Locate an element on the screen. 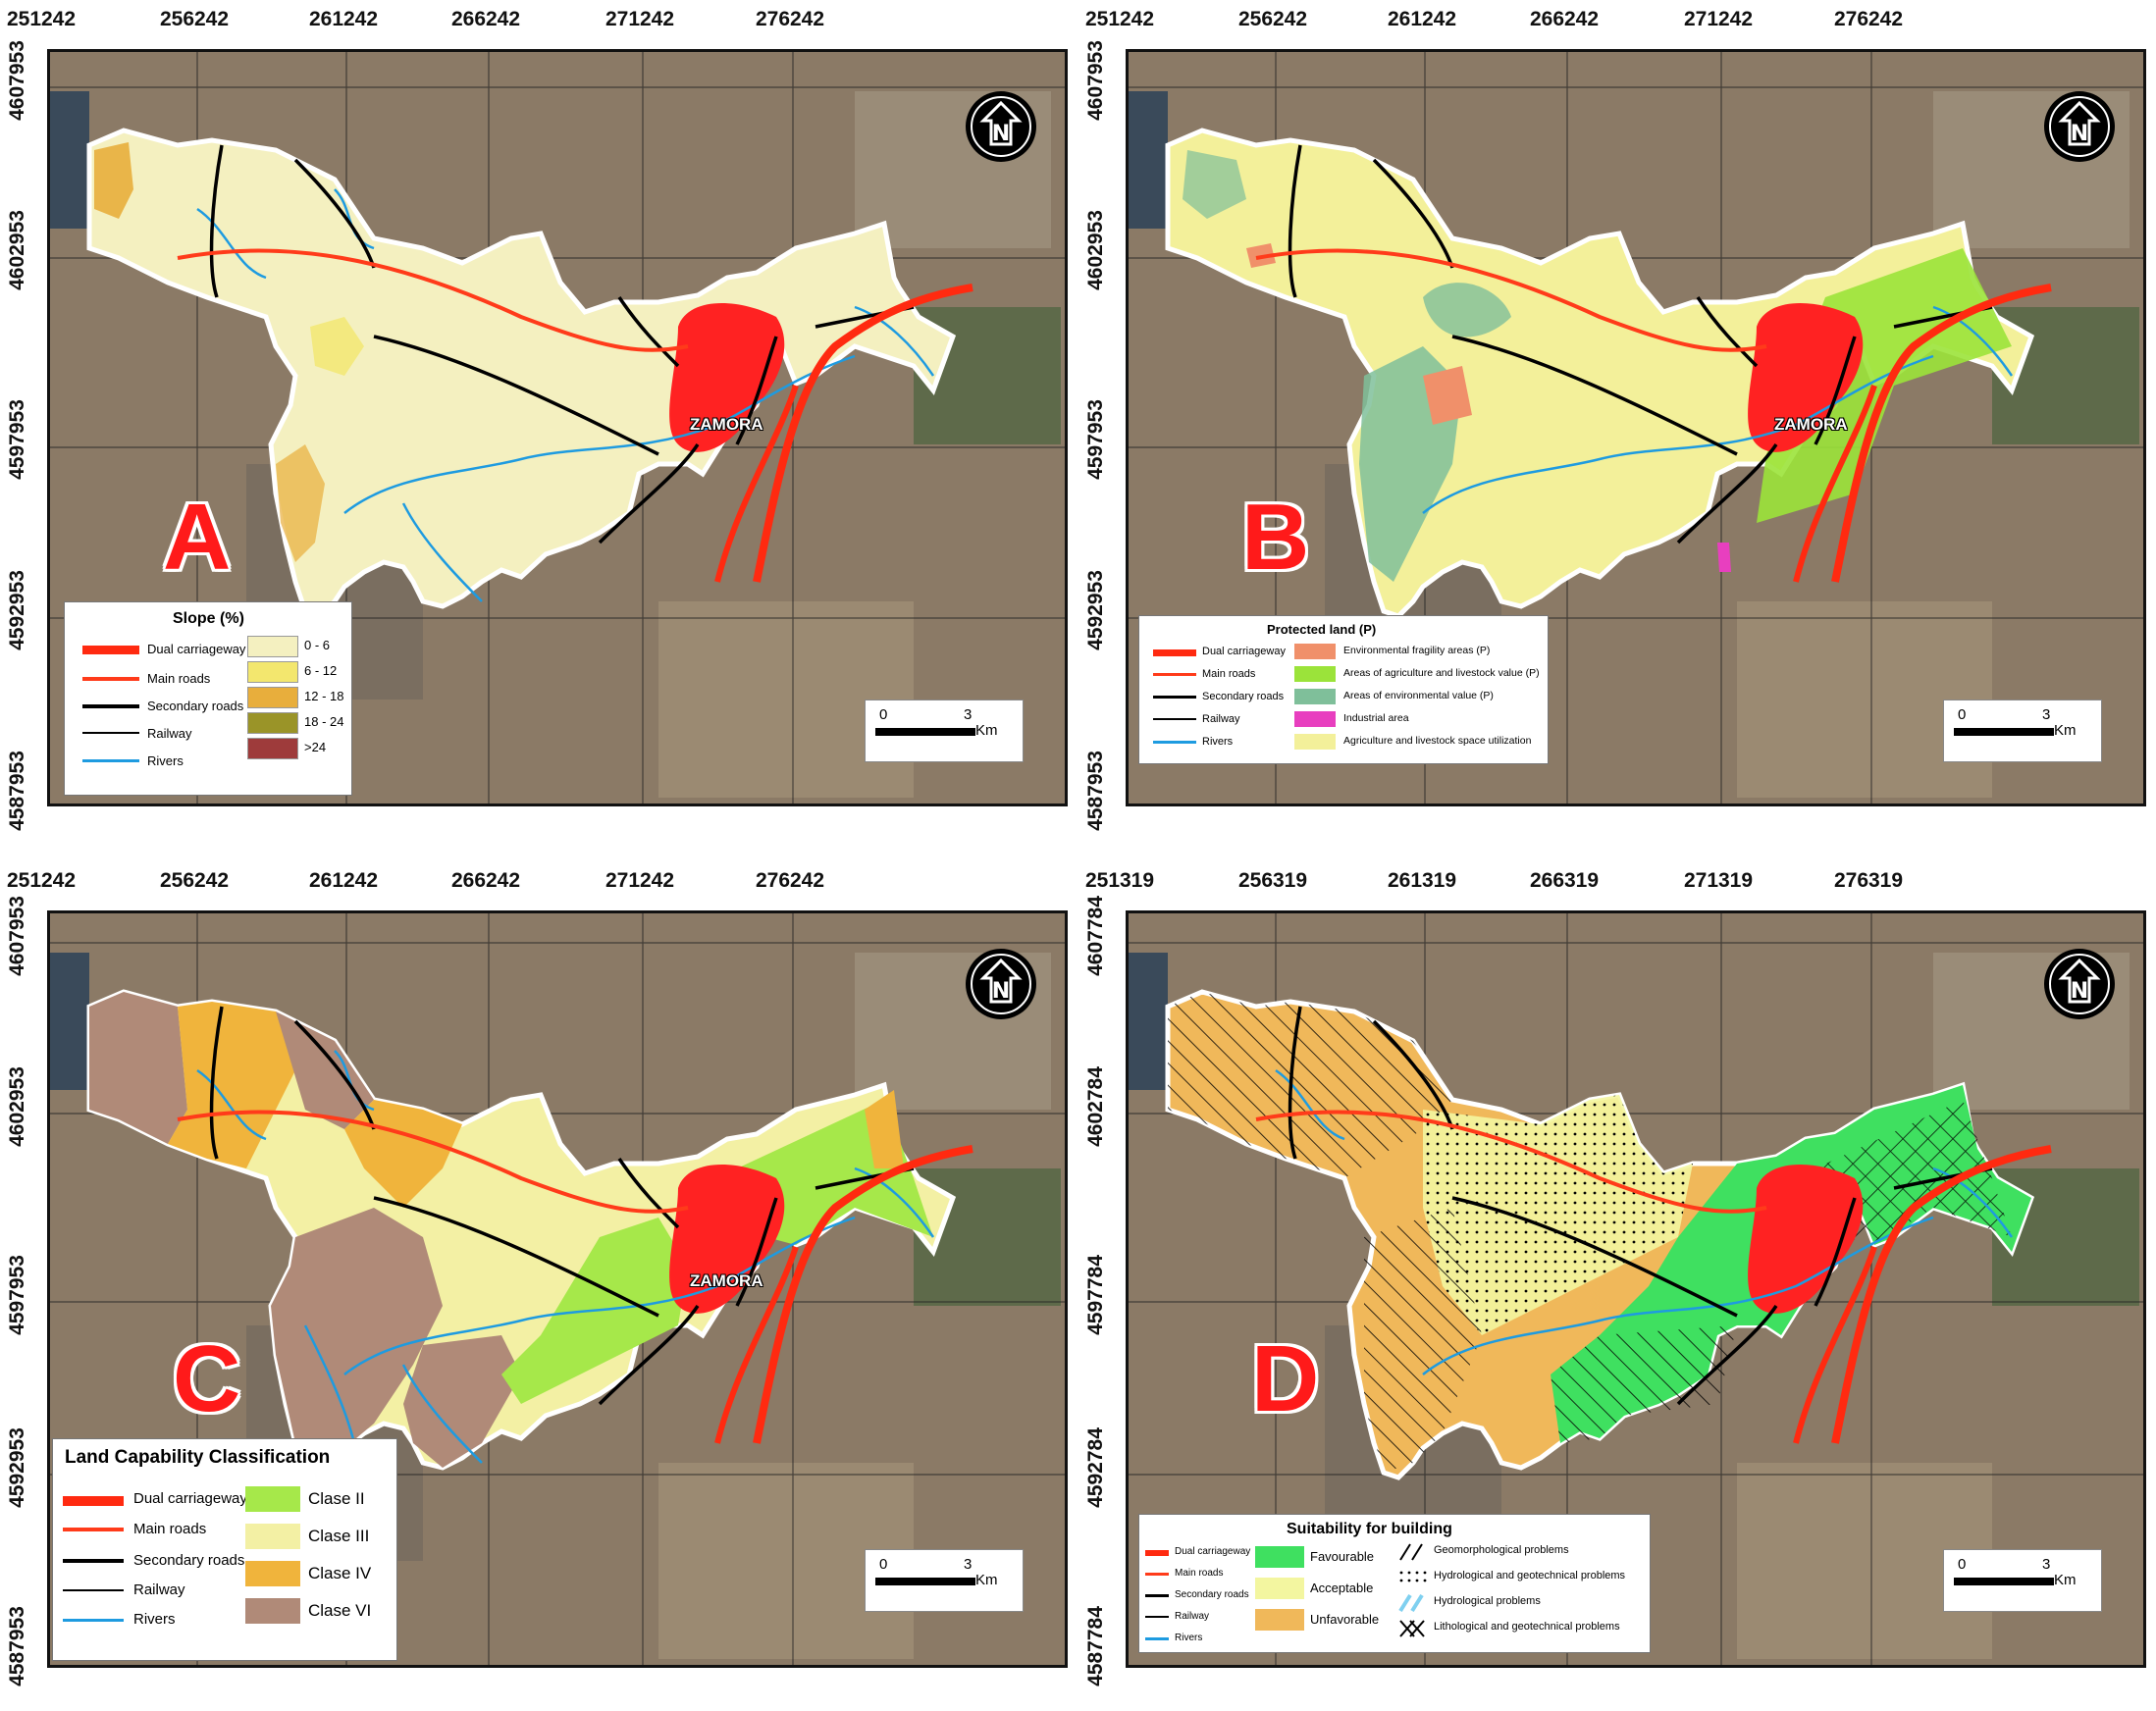 The height and width of the screenshot is (1711, 2156). scale-bar: 0 3 Km is located at coordinates (2022, 731).